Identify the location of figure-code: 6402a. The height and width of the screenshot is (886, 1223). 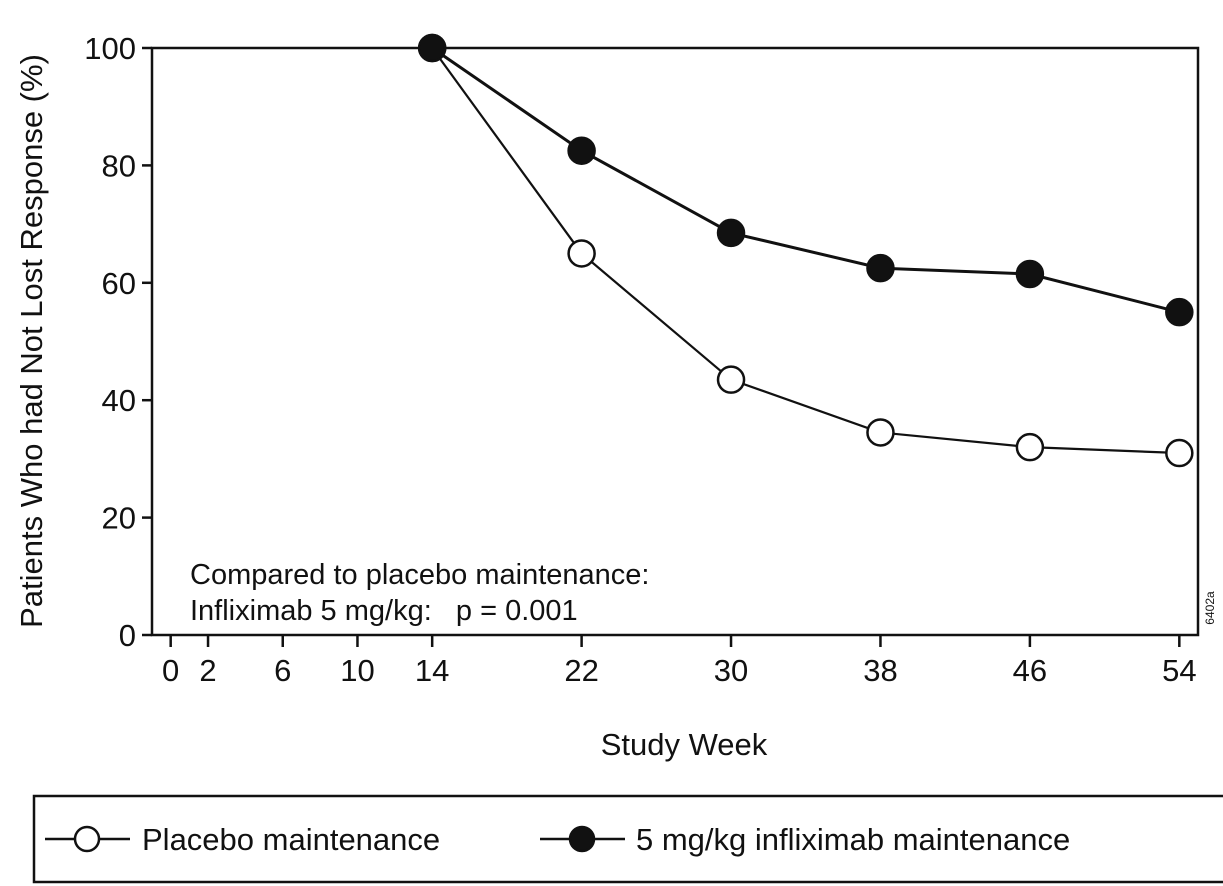
(1210, 608).